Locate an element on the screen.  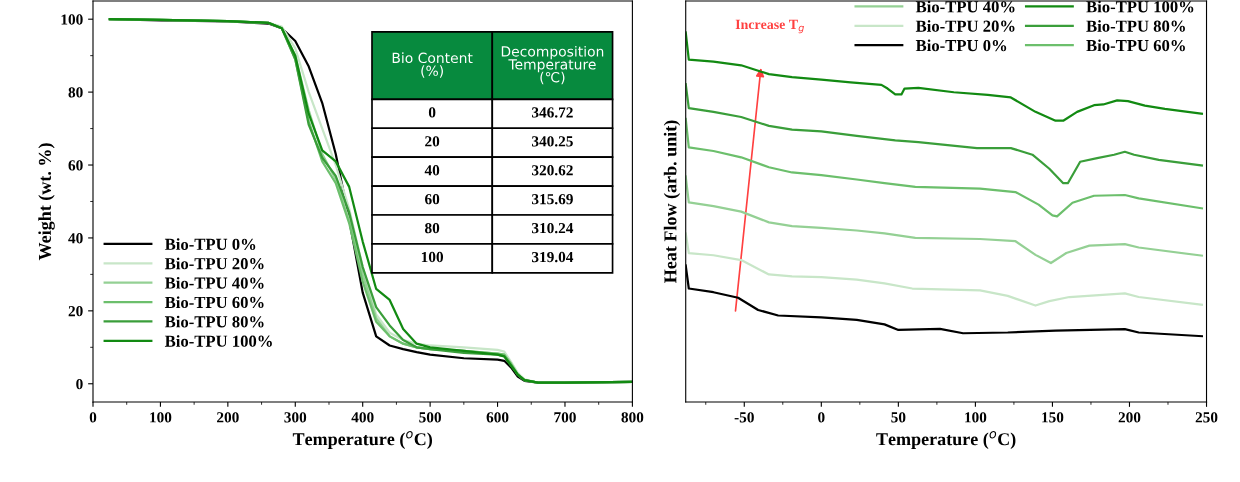
y-tick-label: 80 is located at coordinates (75, 92).